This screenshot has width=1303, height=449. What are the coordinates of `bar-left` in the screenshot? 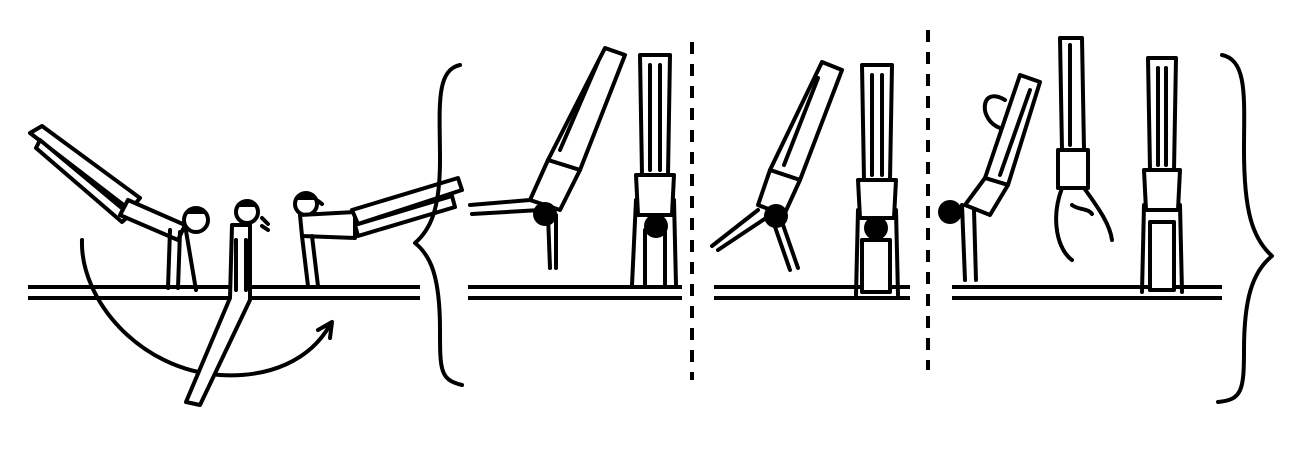 It's located at (224, 292).